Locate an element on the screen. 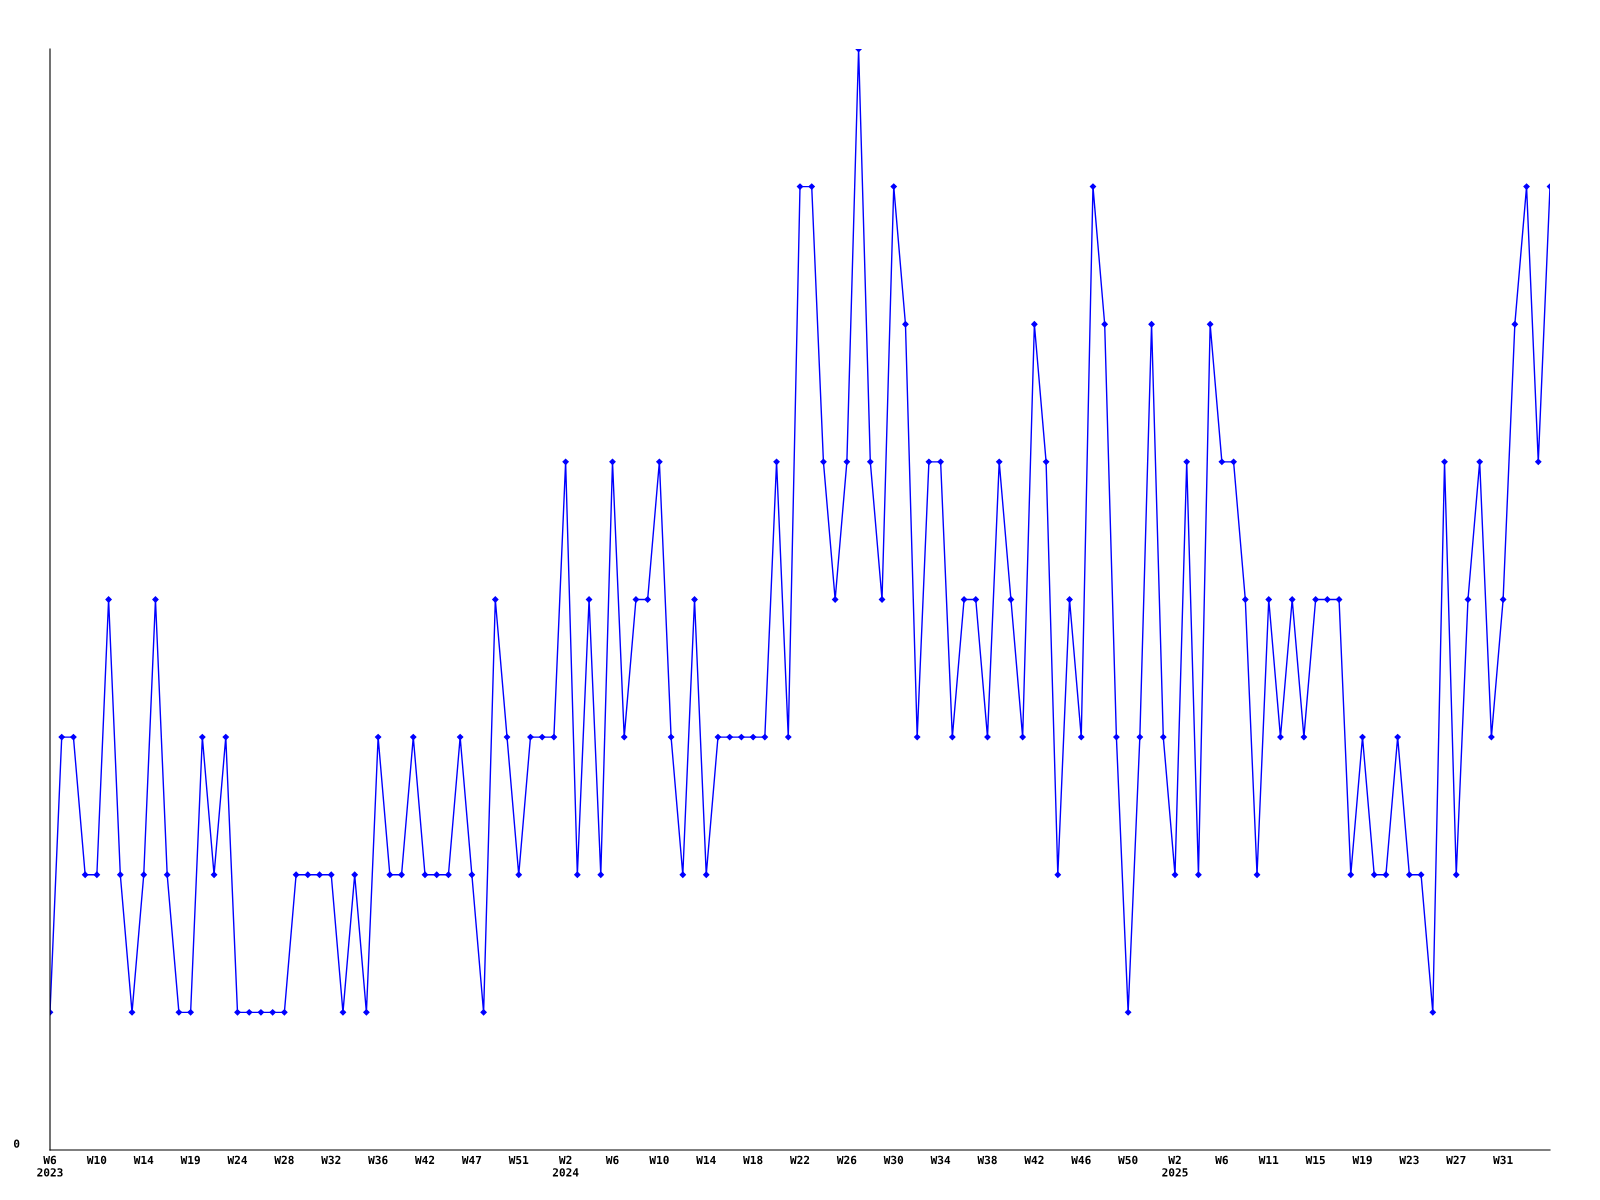 Image resolution: width=1600 pixels, height=1200 pixels. x-tick-label: W11 is located at coordinates (1268, 1159).